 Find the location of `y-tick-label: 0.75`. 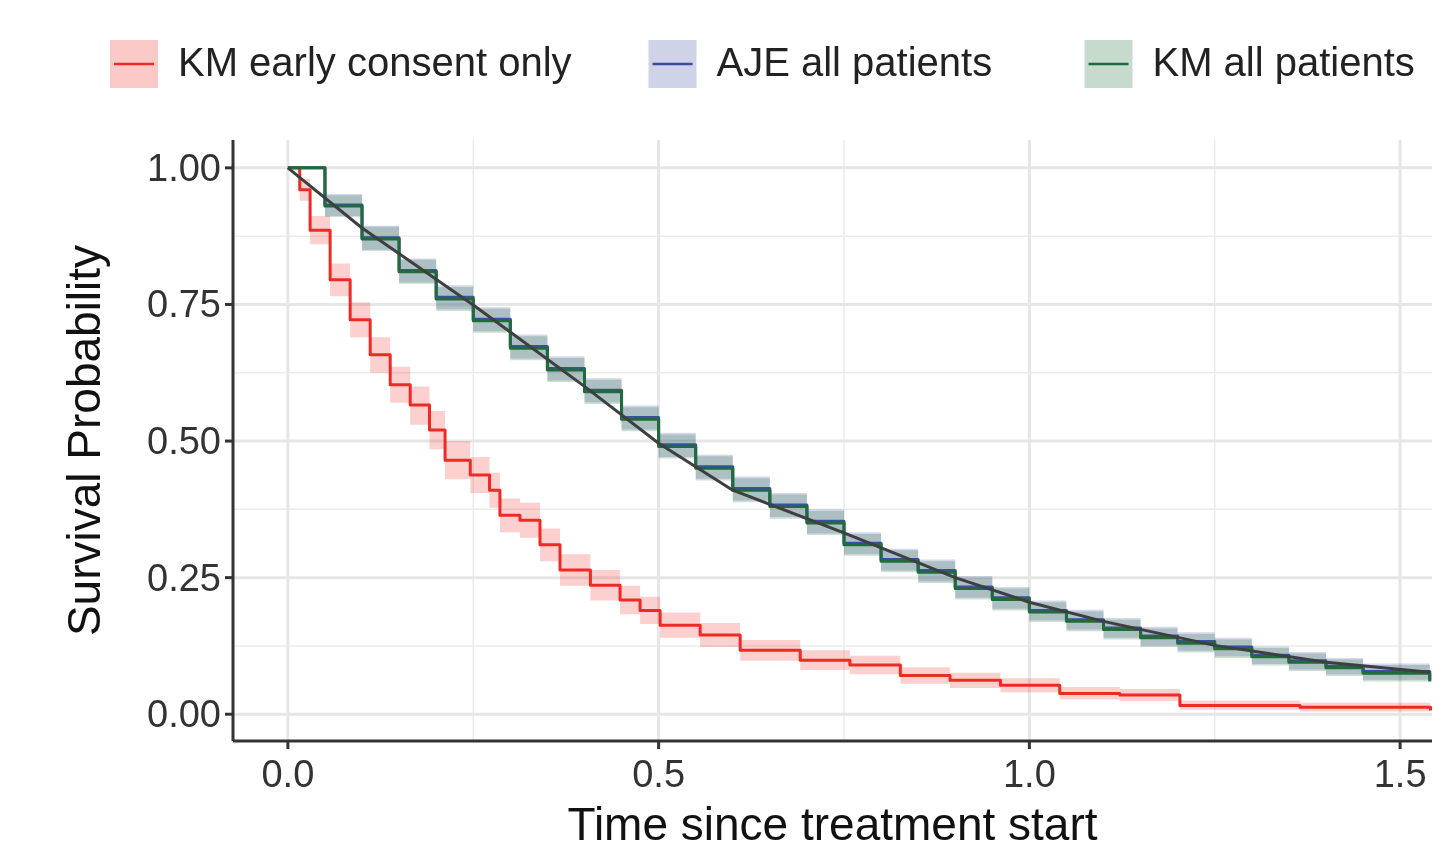

y-tick-label: 0.75 is located at coordinates (184, 304).